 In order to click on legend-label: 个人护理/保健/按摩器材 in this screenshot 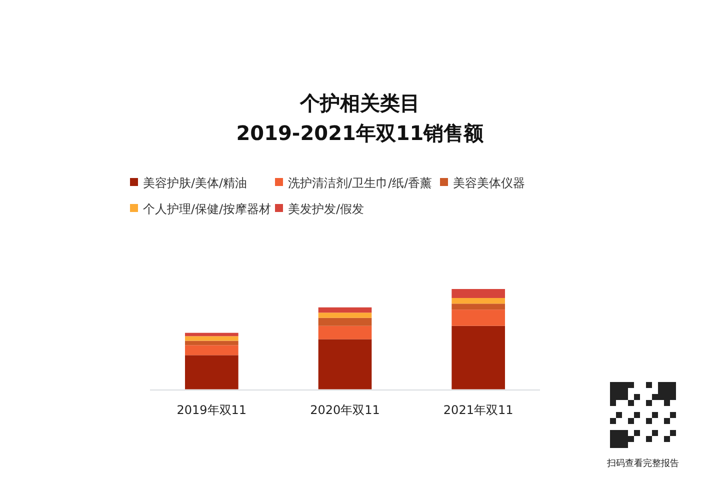, I will do `click(207, 209)`.